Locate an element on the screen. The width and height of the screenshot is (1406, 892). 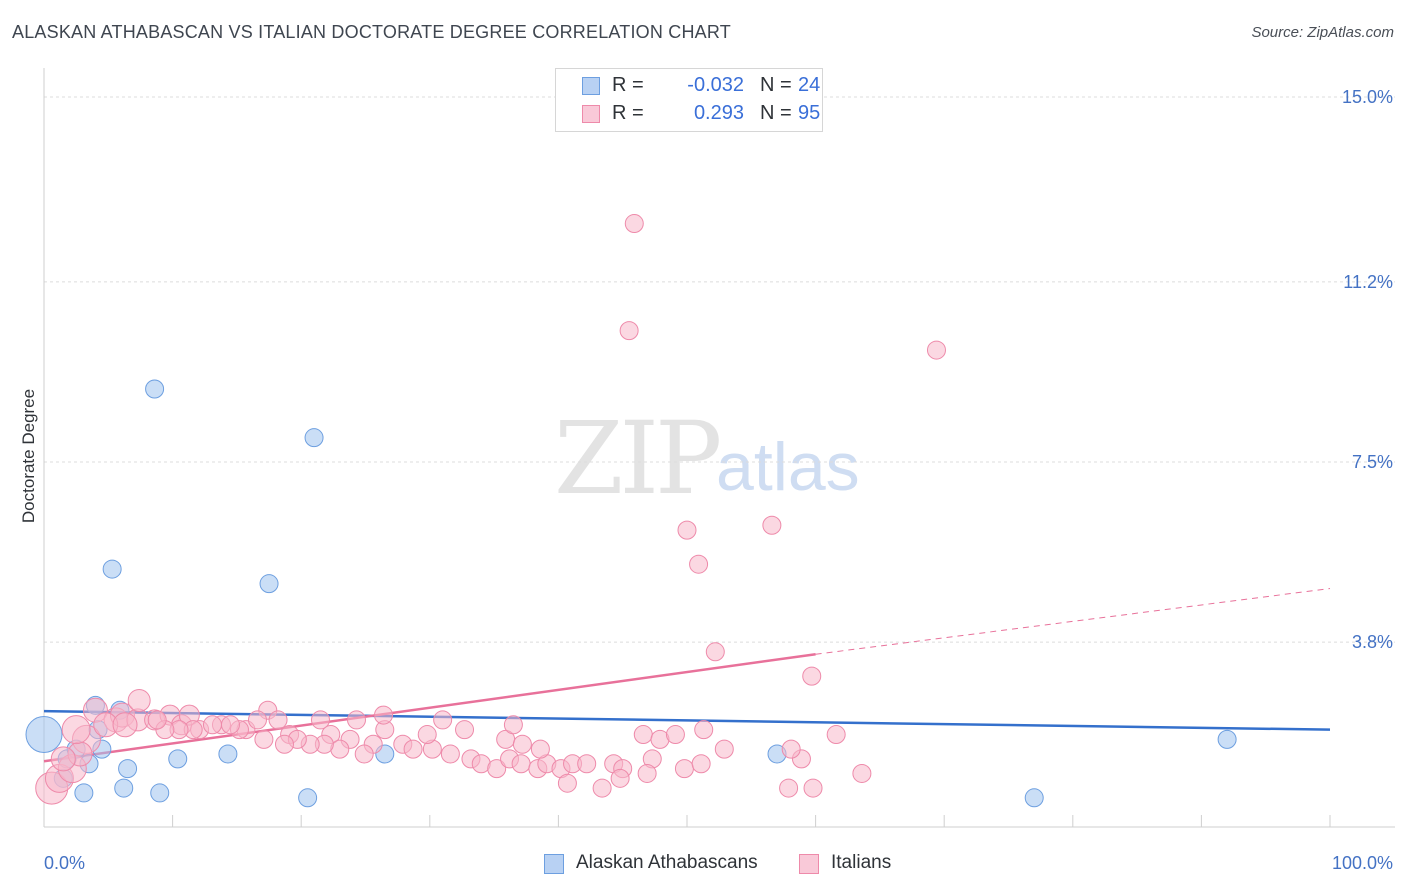
correlation-legend: R = -0.032 N = 24 R = 0.293 N = 95 is located at coordinates (689, 100).